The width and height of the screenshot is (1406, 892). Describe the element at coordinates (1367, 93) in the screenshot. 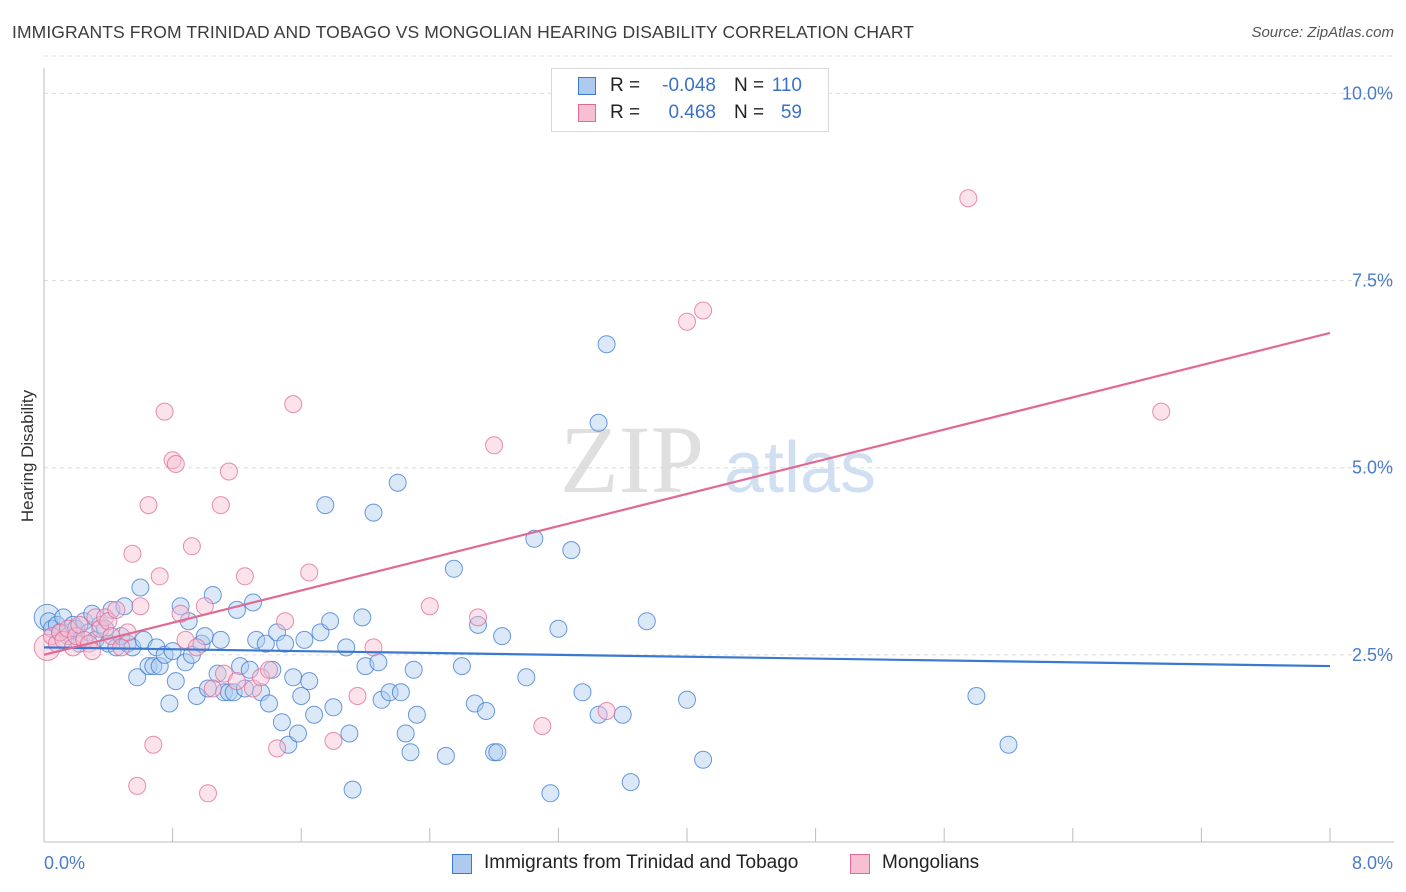

I see `y-tick-label: 10.0%` at that location.